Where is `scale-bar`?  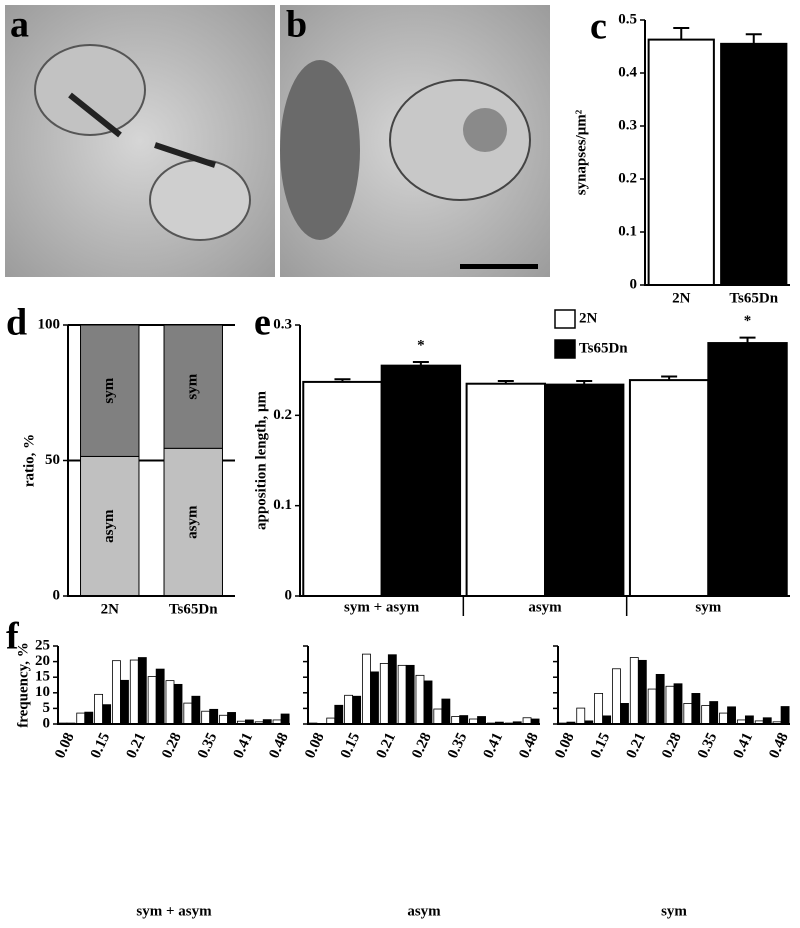
scale-bar is located at coordinates (499, 266).